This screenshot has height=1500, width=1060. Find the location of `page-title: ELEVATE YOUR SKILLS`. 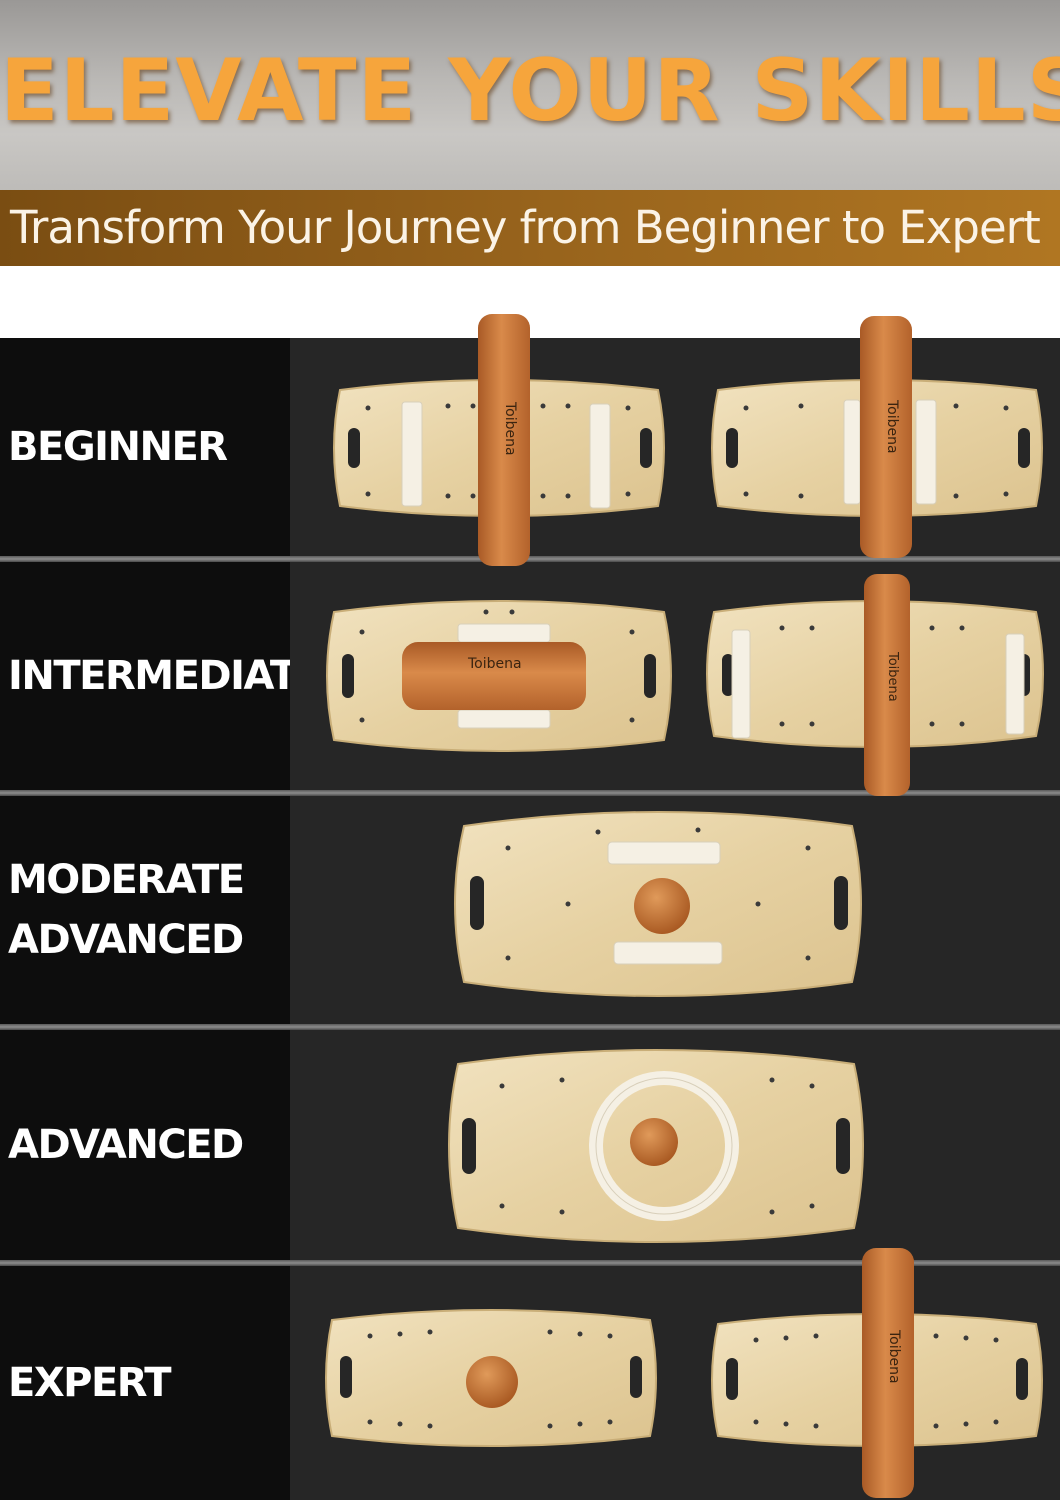

page-title: ELEVATE YOUR SKILLS is located at coordinates (530, 91).